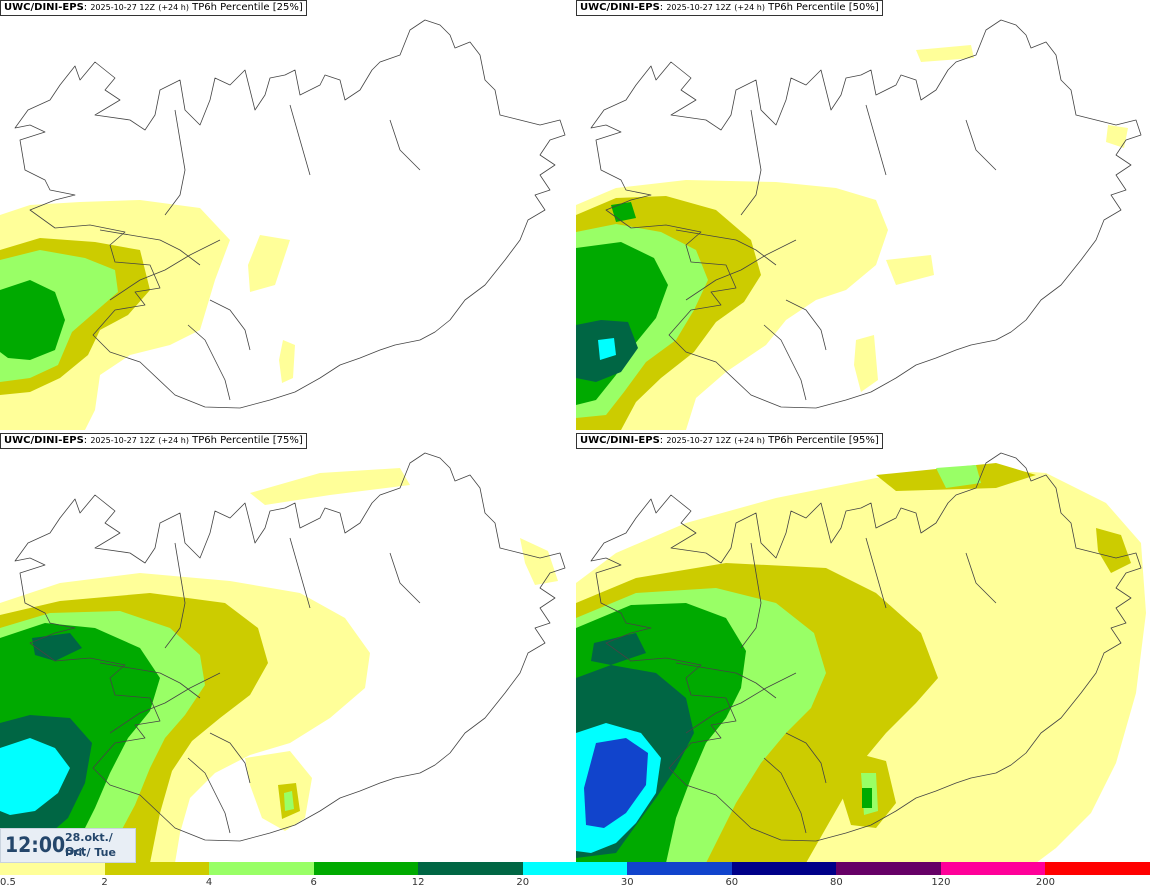  What do you see at coordinates (89, 844) in the screenshot?
I see `valid-date: 28.okt./ Oct` at bounding box center [89, 844].